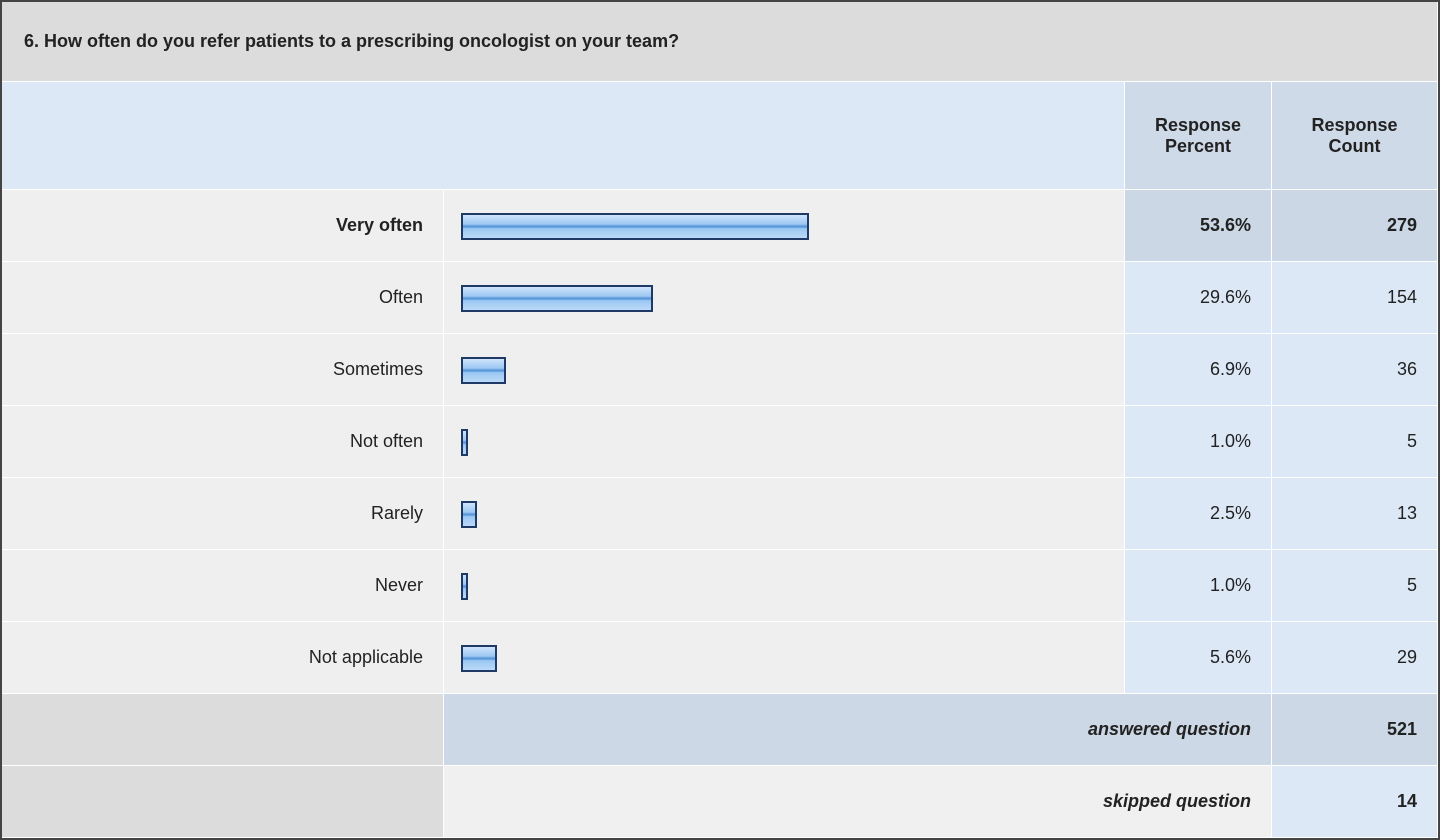 The image size is (1440, 840). What do you see at coordinates (223, 370) in the screenshot?
I see `answer-label: Sometimes` at bounding box center [223, 370].